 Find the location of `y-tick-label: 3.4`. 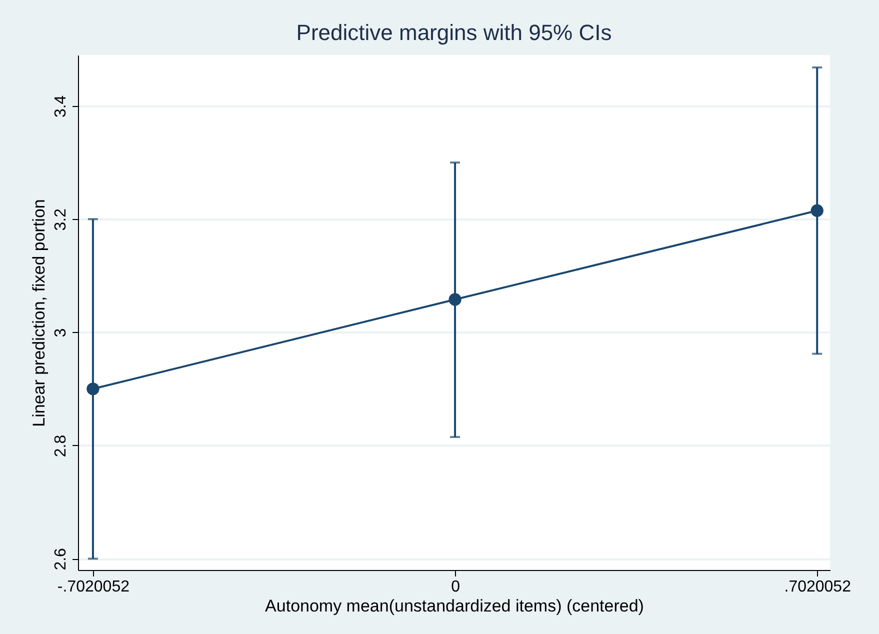

y-tick-label: 3.4 is located at coordinates (61, 106).